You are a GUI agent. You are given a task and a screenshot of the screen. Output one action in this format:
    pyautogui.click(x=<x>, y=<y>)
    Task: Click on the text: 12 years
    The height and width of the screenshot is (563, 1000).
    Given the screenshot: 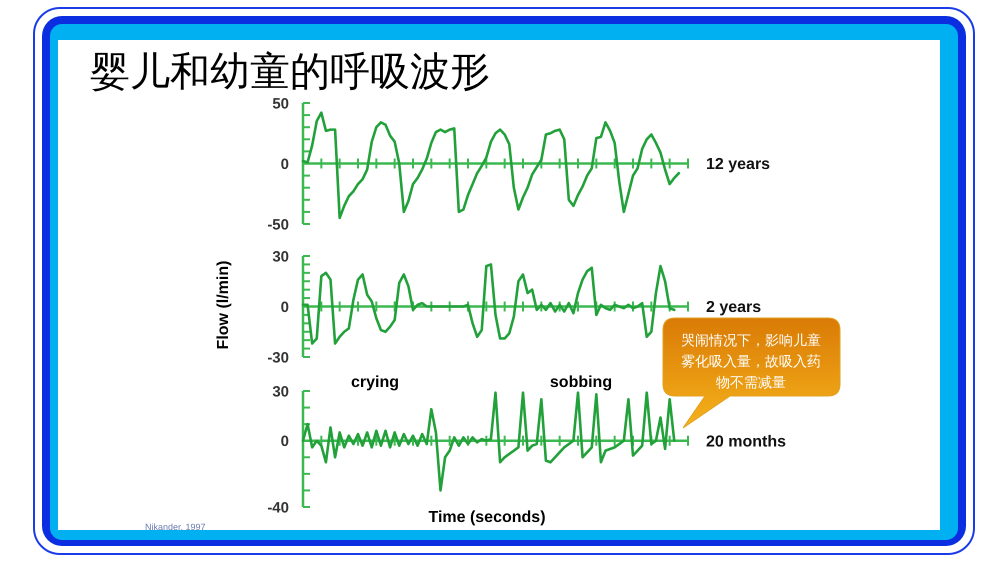 What is the action you would take?
    pyautogui.click(x=738, y=165)
    